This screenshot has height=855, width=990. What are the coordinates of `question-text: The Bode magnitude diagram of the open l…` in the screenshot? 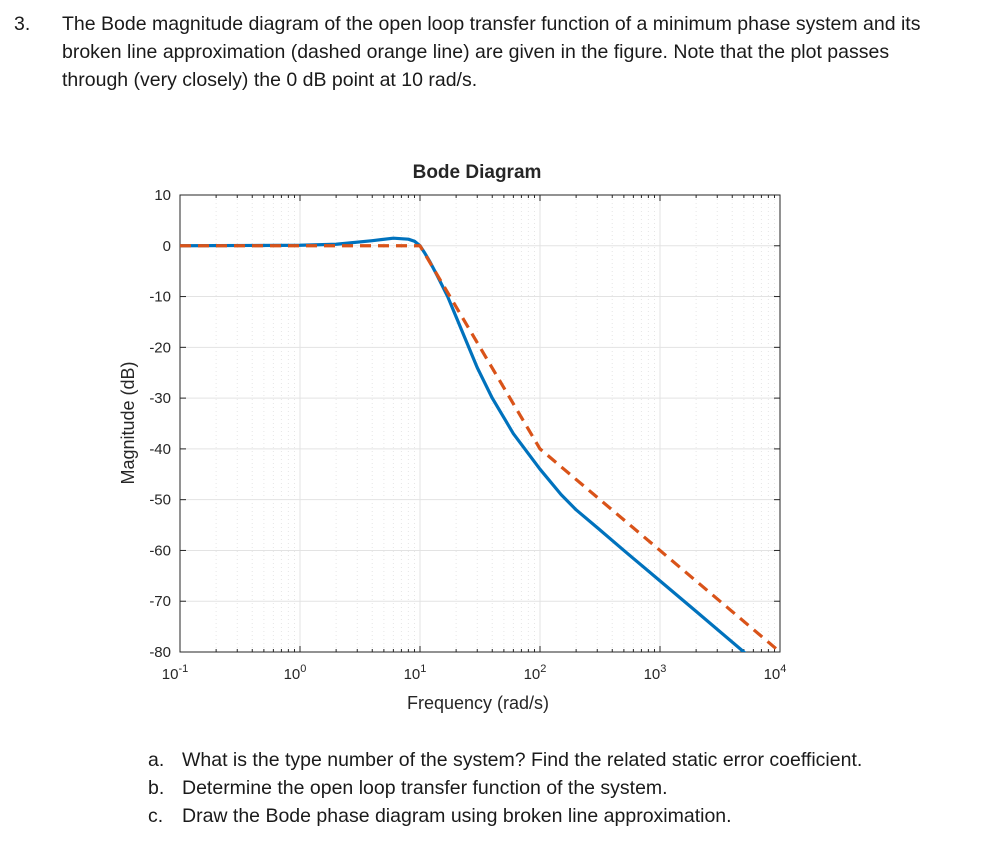 It's located at (491, 52).